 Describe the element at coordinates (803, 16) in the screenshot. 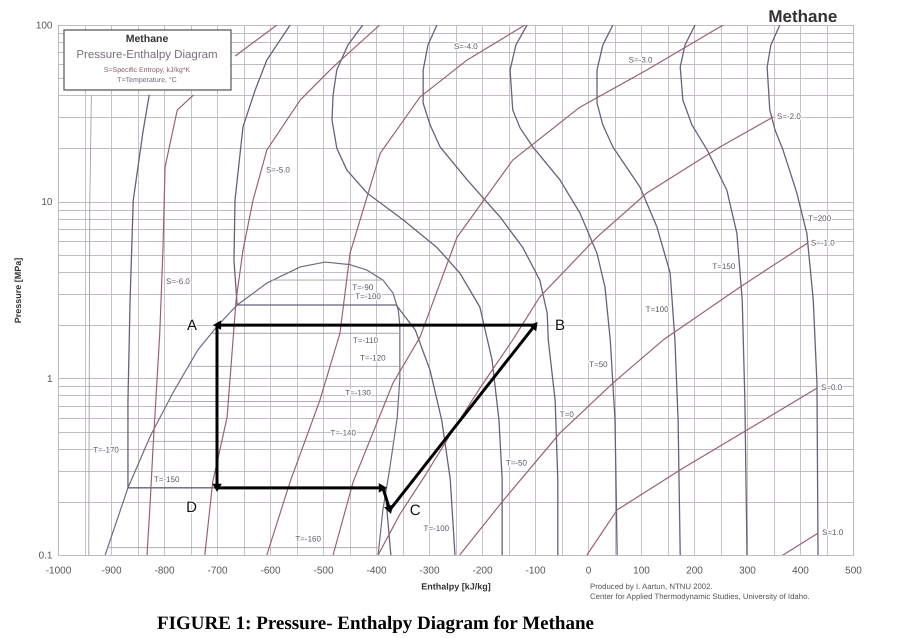

I see `chart-title: Methane` at that location.